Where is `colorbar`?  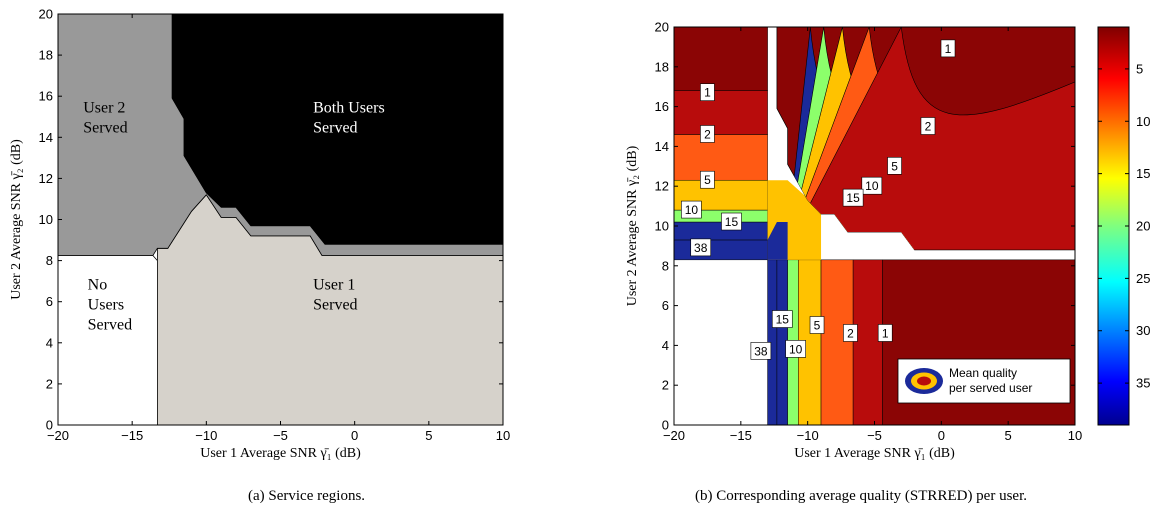
colorbar is located at coordinates (1113, 226).